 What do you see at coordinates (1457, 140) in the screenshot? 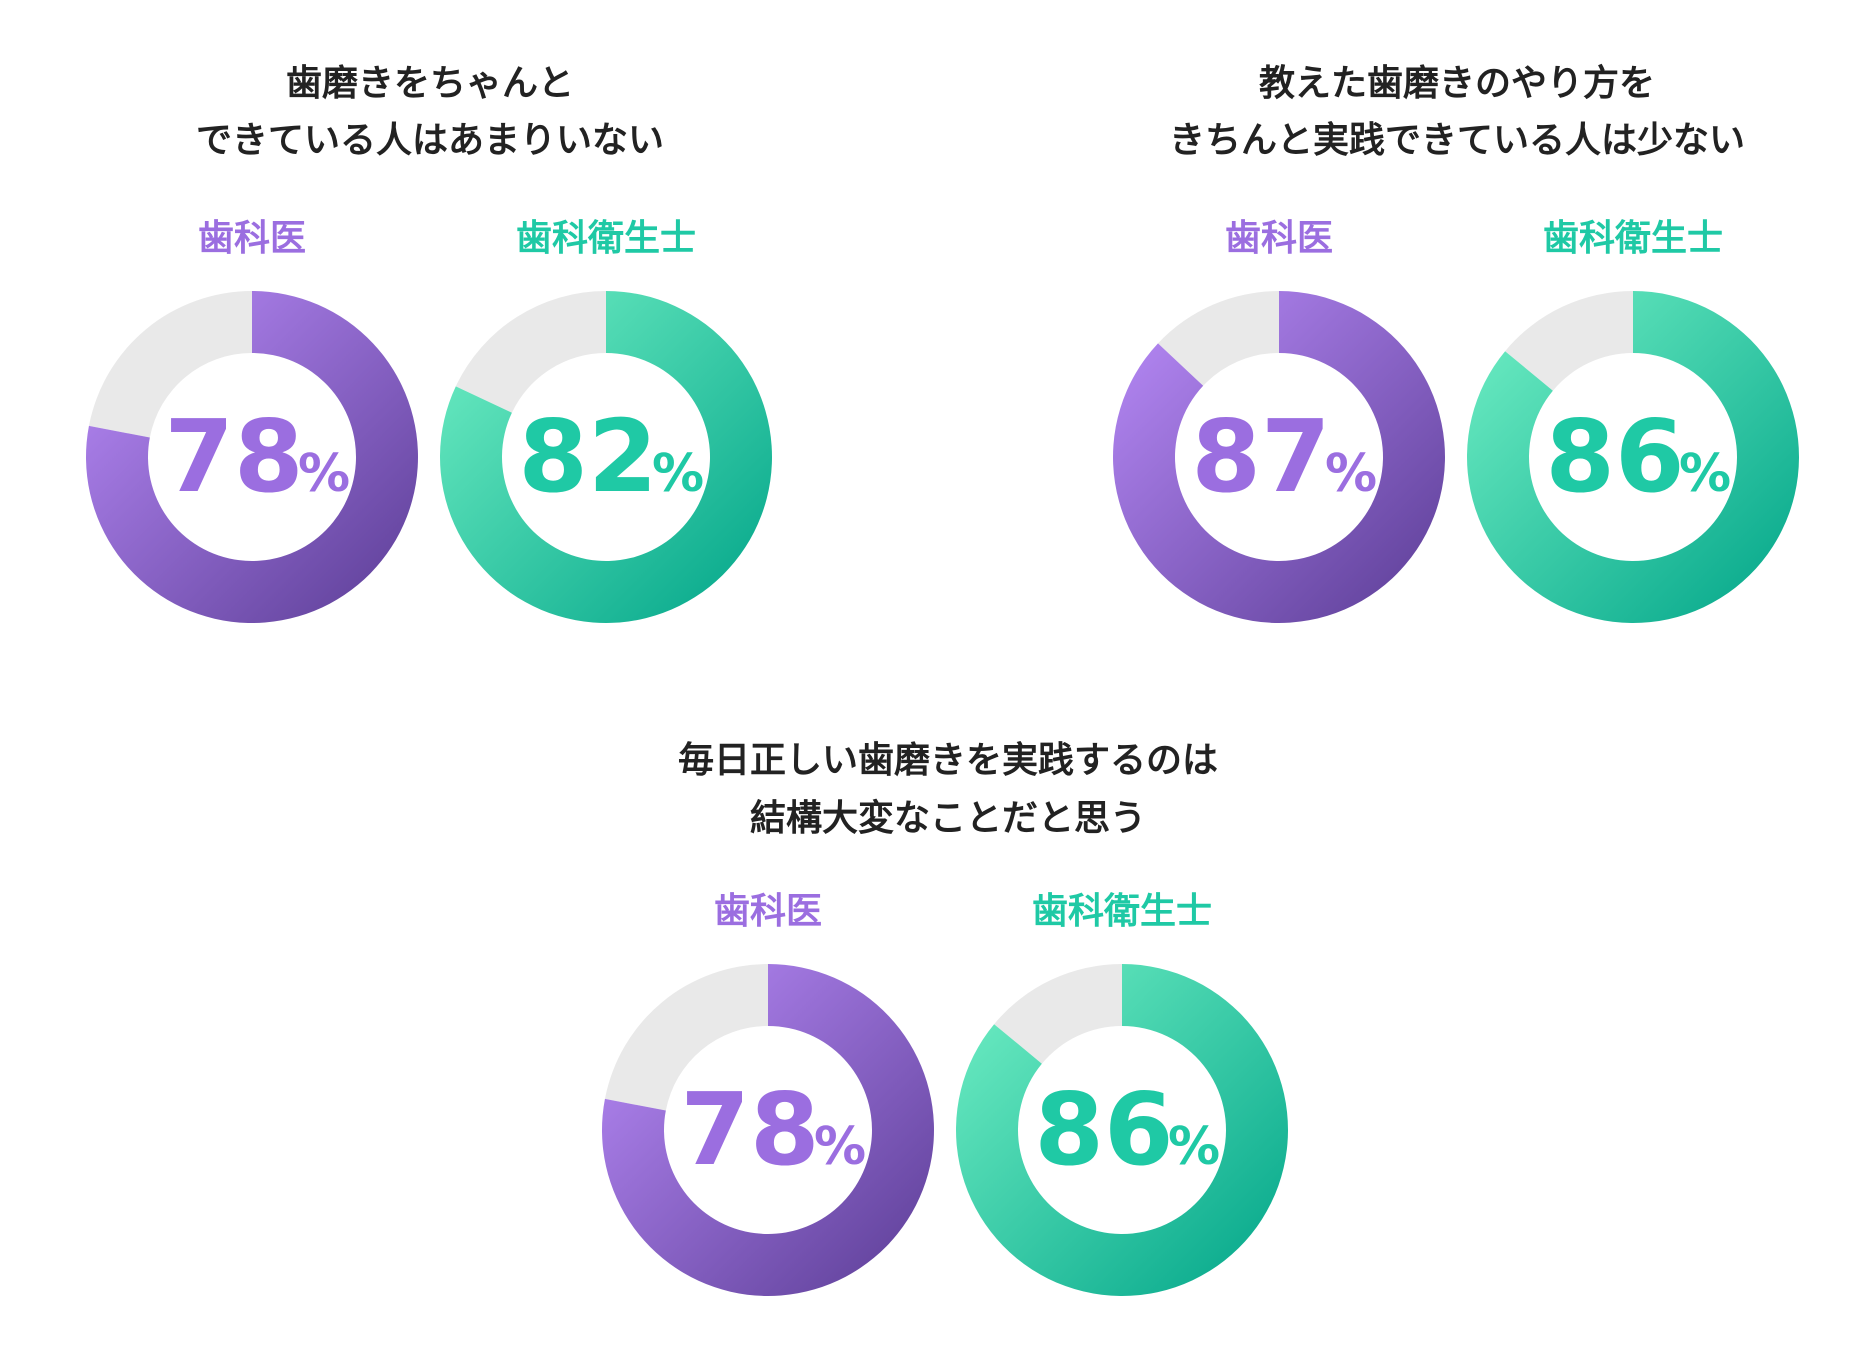
I see `chart-title-line-2: きちんと実践できている人は少ない` at bounding box center [1457, 140].